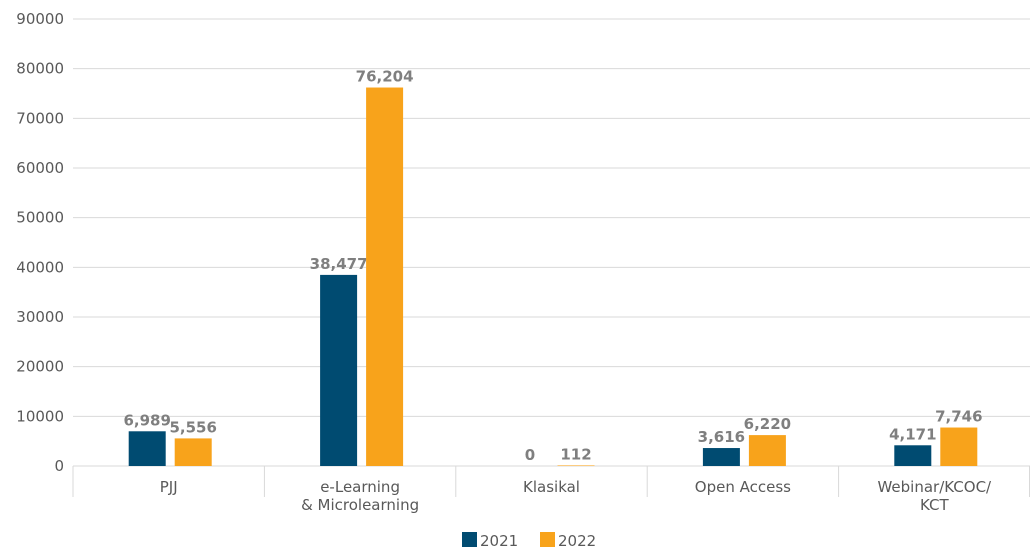  I want to click on value-label: 6,989, so click(146, 420).